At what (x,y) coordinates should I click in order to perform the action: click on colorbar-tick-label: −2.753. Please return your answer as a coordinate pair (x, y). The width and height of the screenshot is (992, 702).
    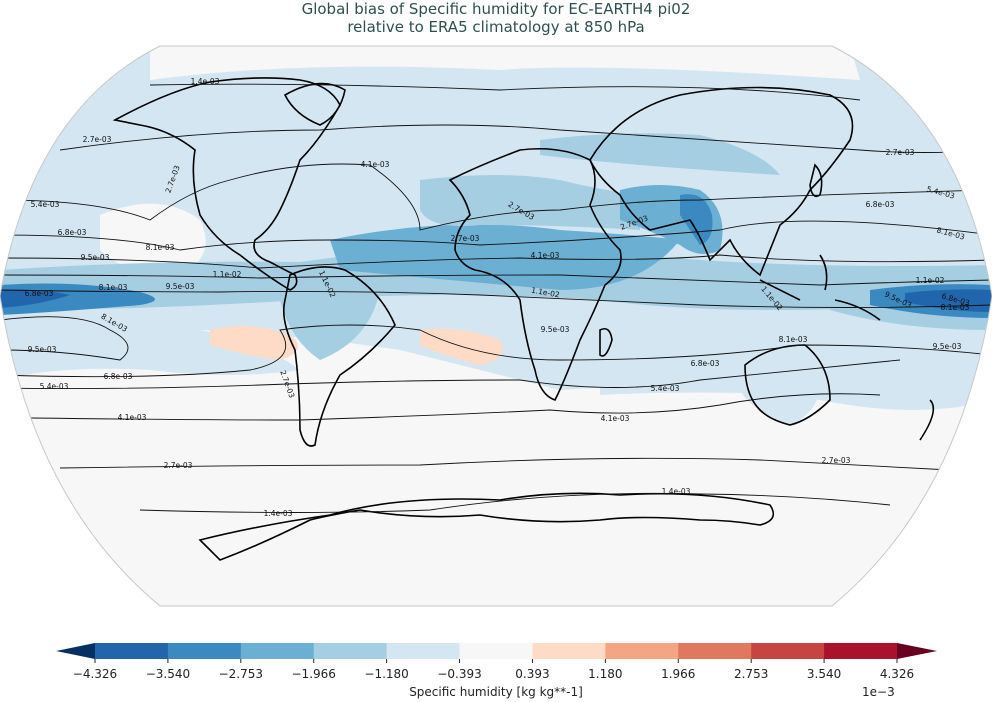
    Looking at the image, I should click on (241, 674).